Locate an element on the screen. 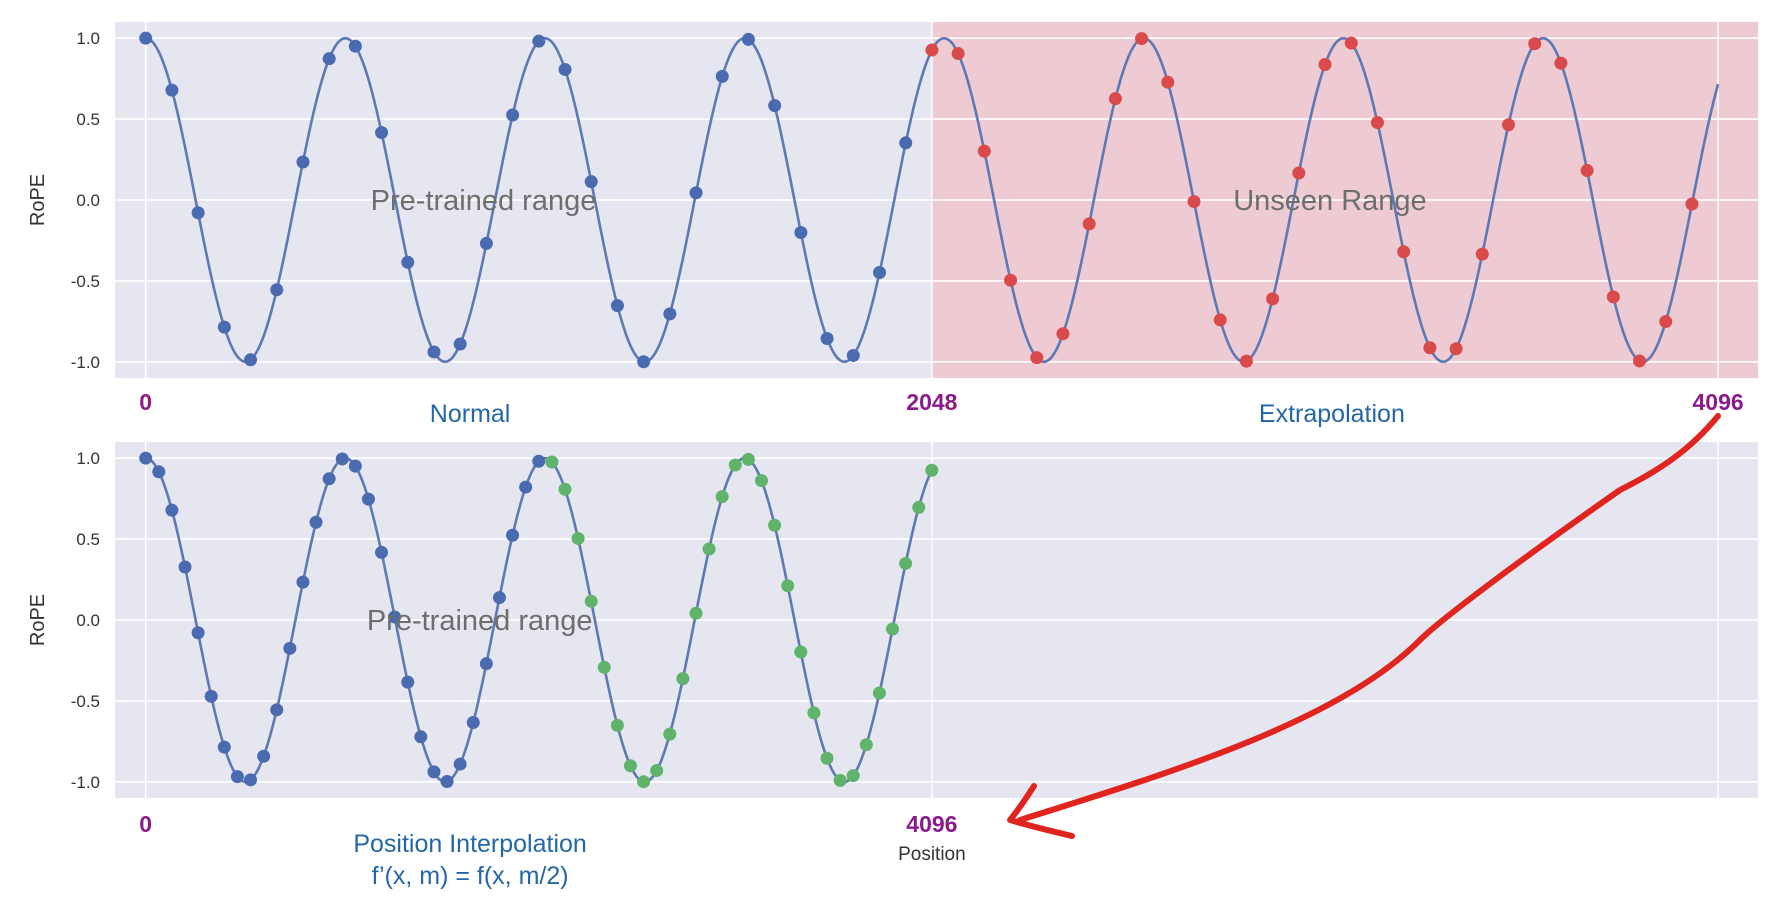 This screenshot has height=904, width=1790. method-caption: Extrapolation is located at coordinates (1332, 414).